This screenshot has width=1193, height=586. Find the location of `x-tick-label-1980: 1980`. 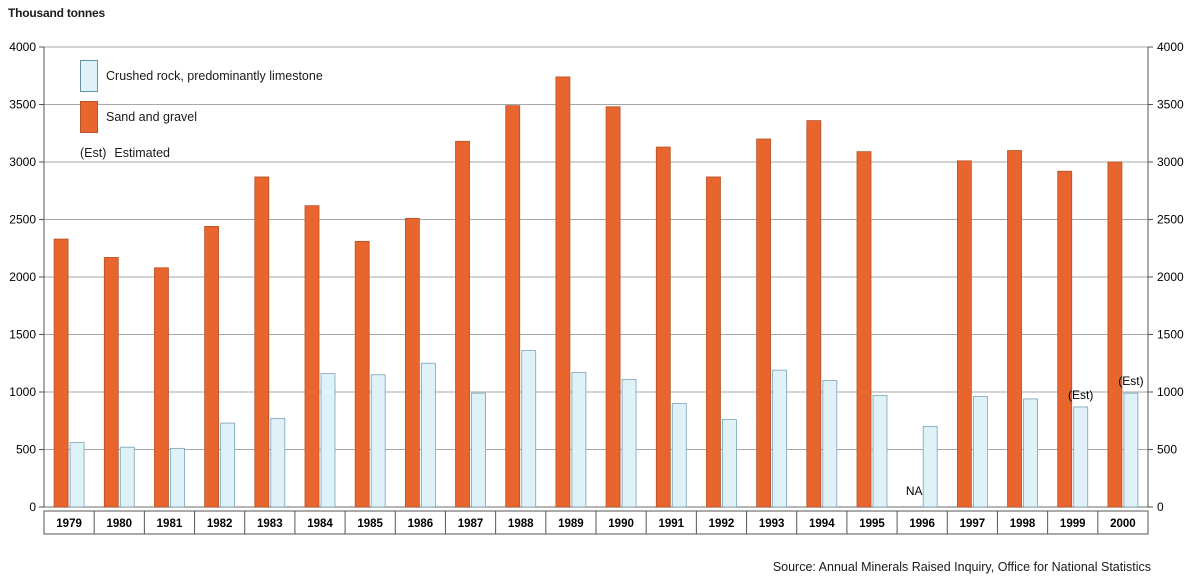

x-tick-label-1980: 1980 is located at coordinates (119, 524).